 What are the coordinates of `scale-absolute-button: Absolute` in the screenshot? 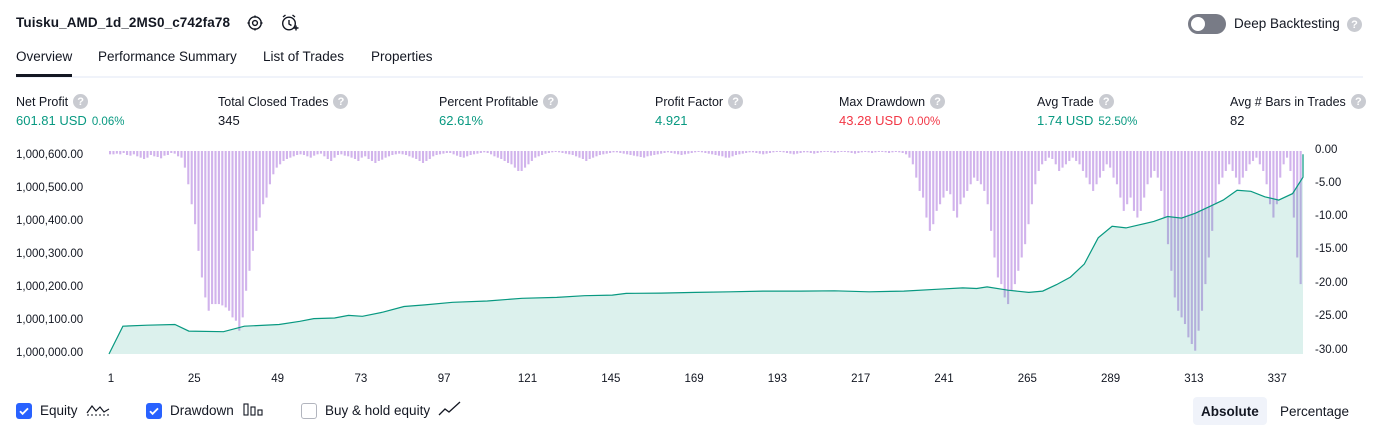 It's located at (1230, 411).